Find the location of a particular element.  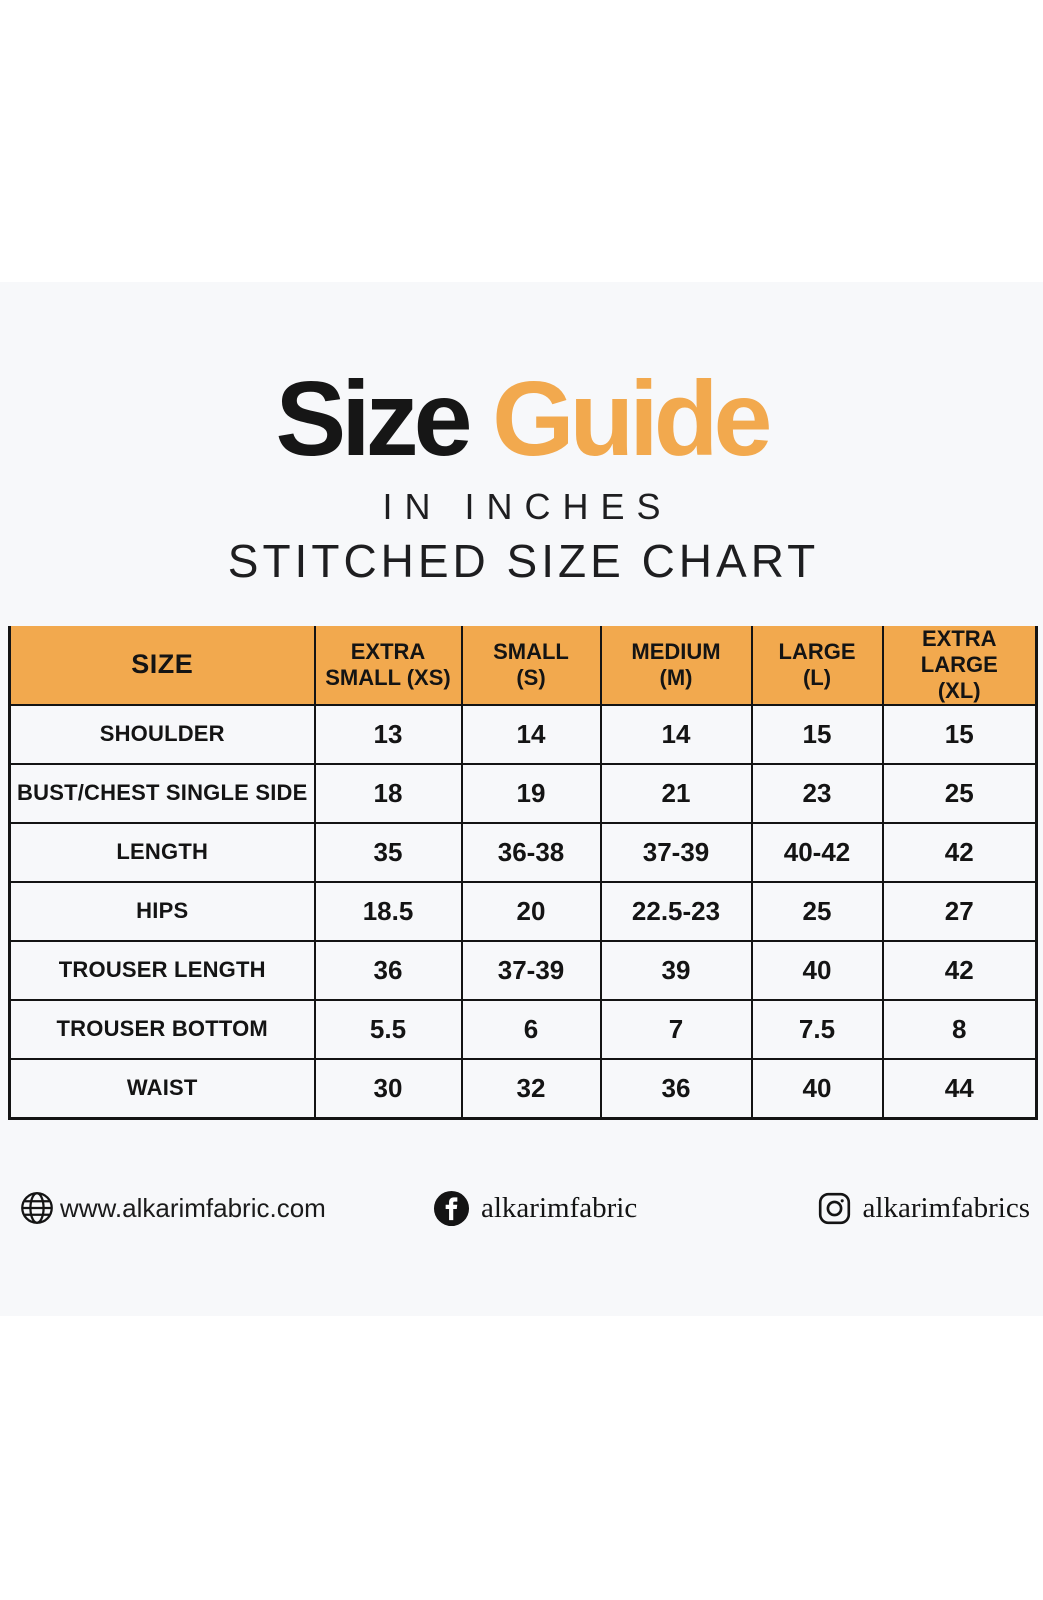

table-row-bust-chest: BUST/CHEST SINGLE SIDE 18 19 21 23 25 is located at coordinates (523, 793).